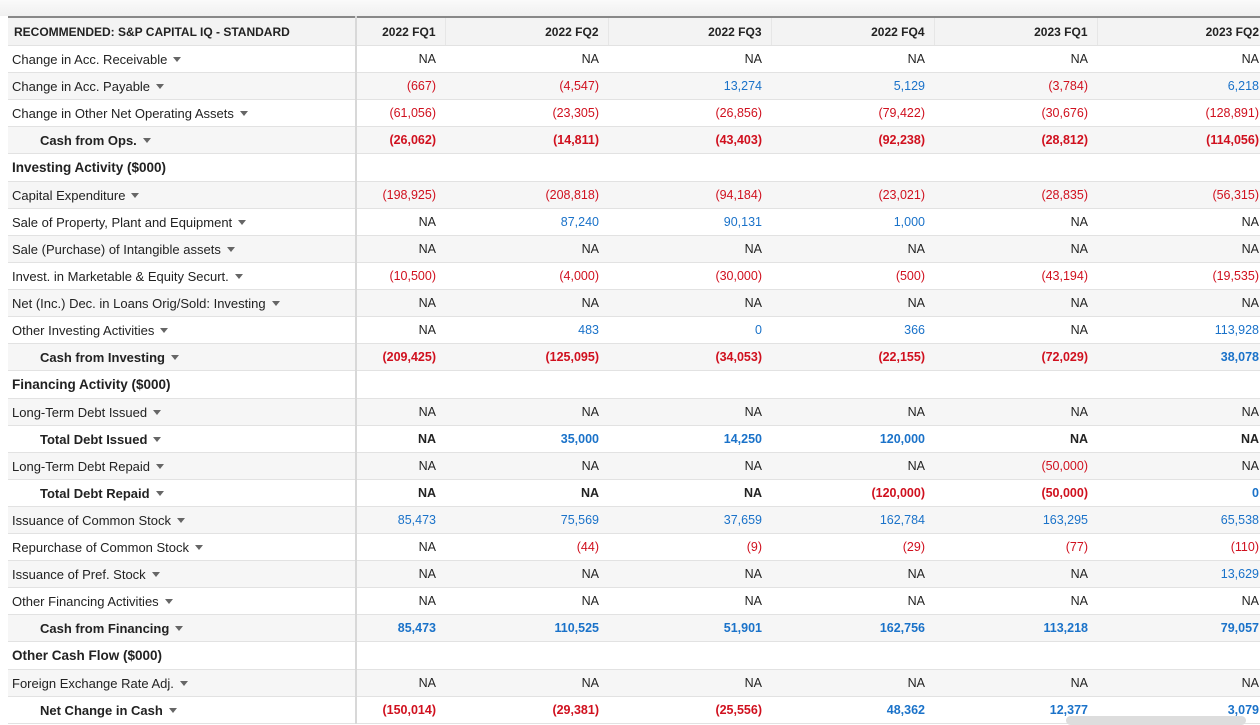  What do you see at coordinates (1015, 276) in the screenshot?
I see `value-cell: (43,194)` at bounding box center [1015, 276].